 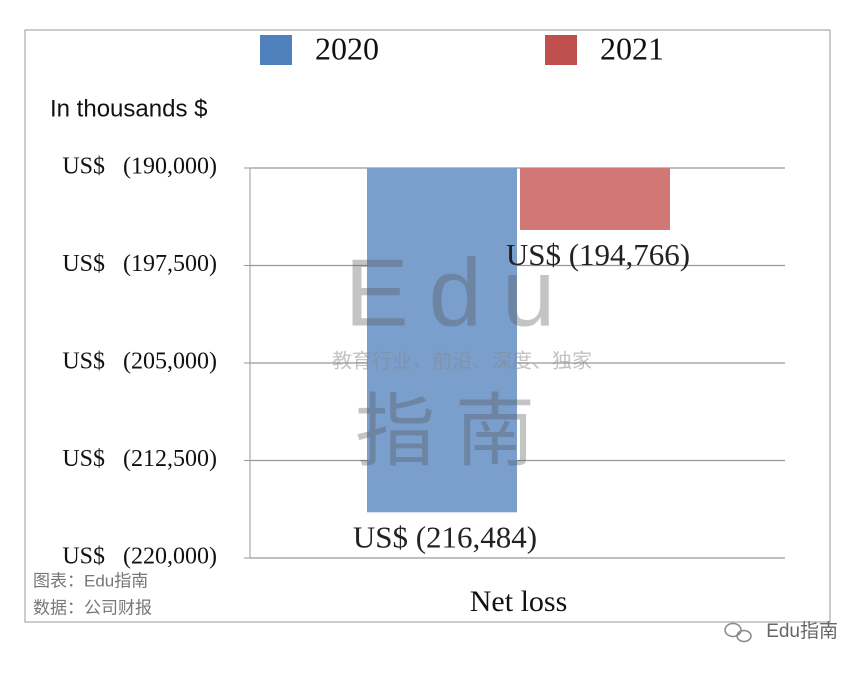 What do you see at coordinates (139, 167) in the screenshot?
I see `y-tick-label: US$ (190,000)` at bounding box center [139, 167].